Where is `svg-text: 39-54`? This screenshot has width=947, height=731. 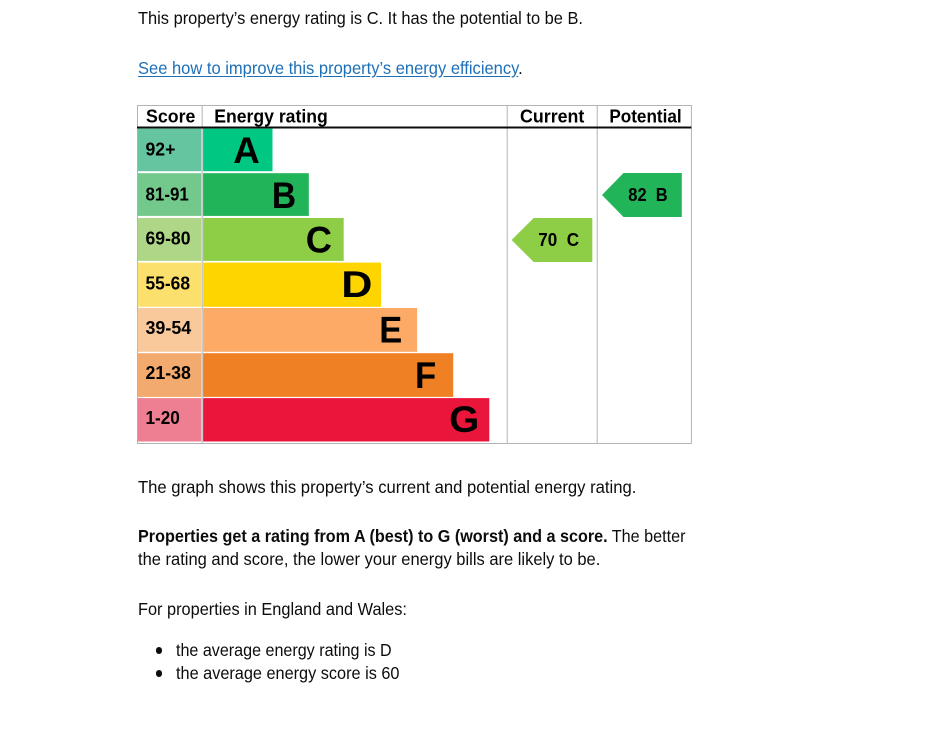
svg-text: 39-54 is located at coordinates (169, 327).